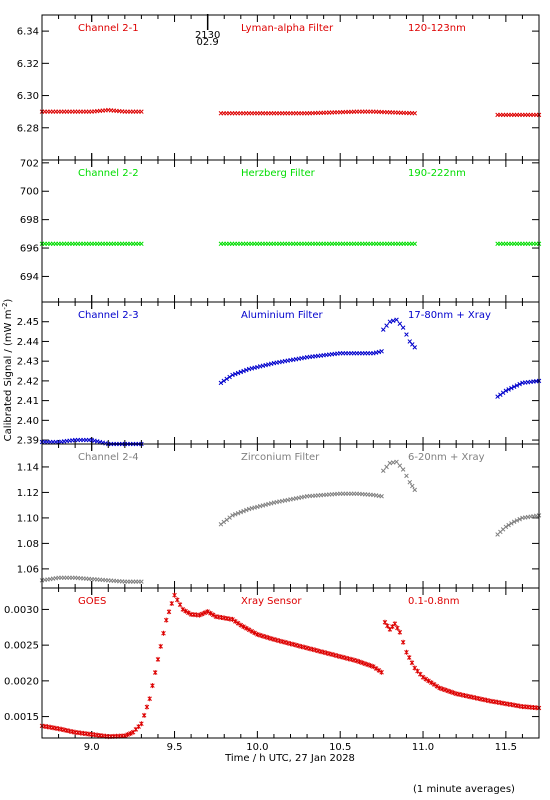 The image size is (550, 800). Describe the element at coordinates (108, 173) in the screenshot. I see `panel-channel-label: Channel 2-2` at that location.